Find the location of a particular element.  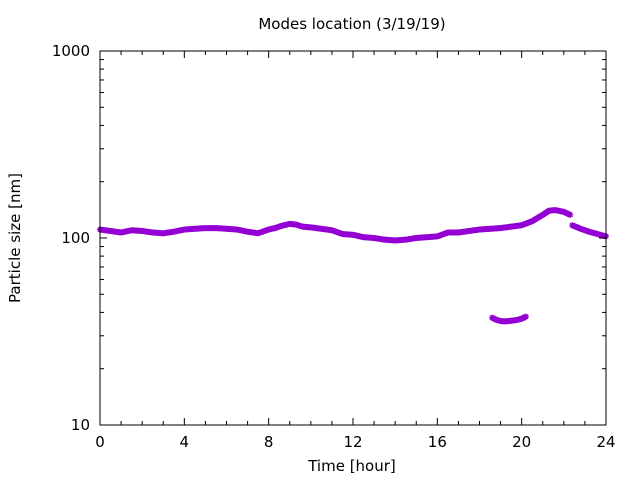

x-tick-label: 20 is located at coordinates (521, 442).